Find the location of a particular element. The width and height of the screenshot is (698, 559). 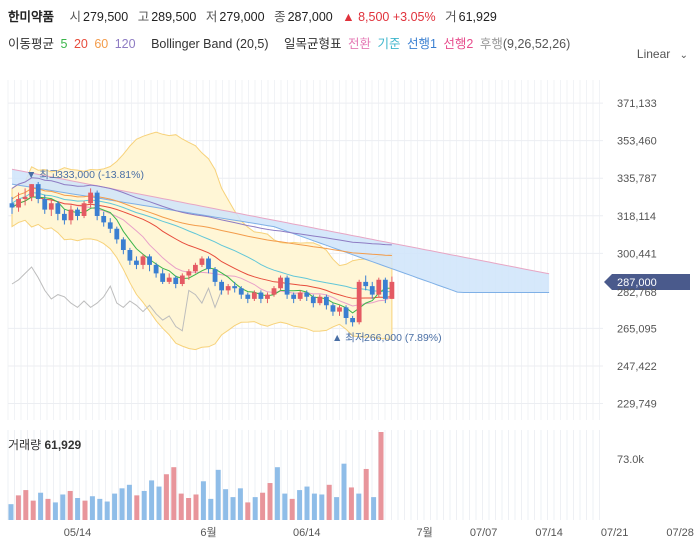

x-tick-label: 07/07 is located at coordinates (484, 533).